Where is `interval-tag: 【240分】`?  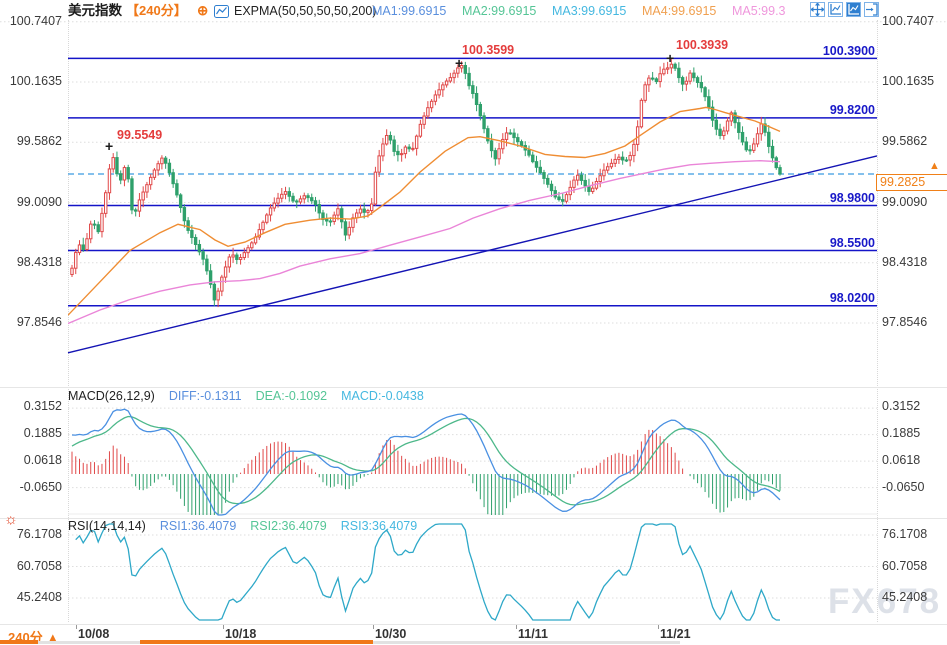 interval-tag: 【240分】 is located at coordinates (156, 10).